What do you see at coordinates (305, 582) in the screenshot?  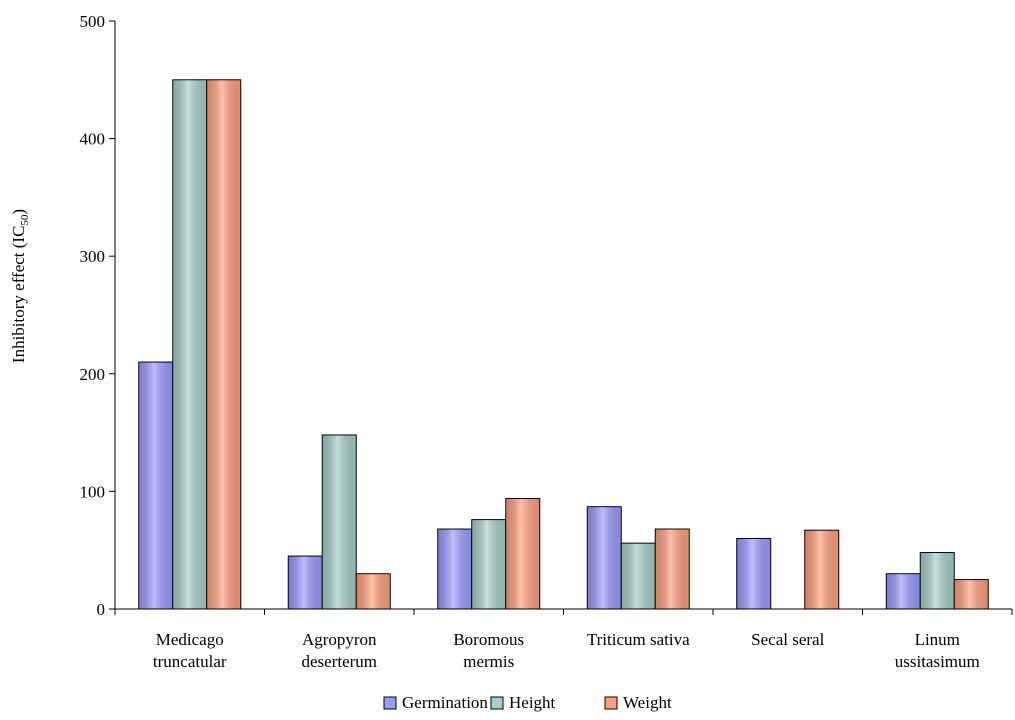 I see `bar-germination-agropyron-deserterum` at bounding box center [305, 582].